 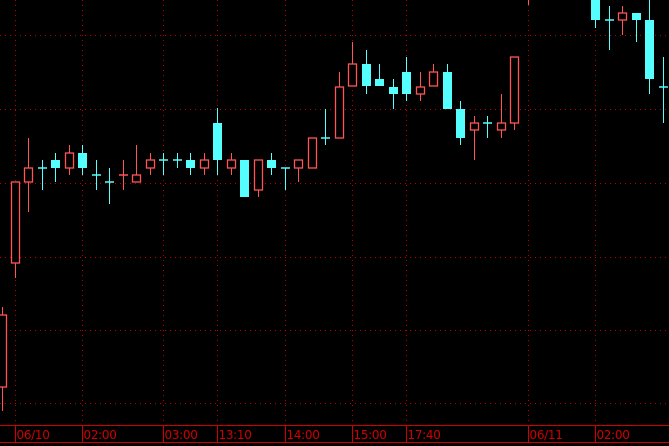 I want to click on x-tick-label: 06/10, so click(x=33, y=435).